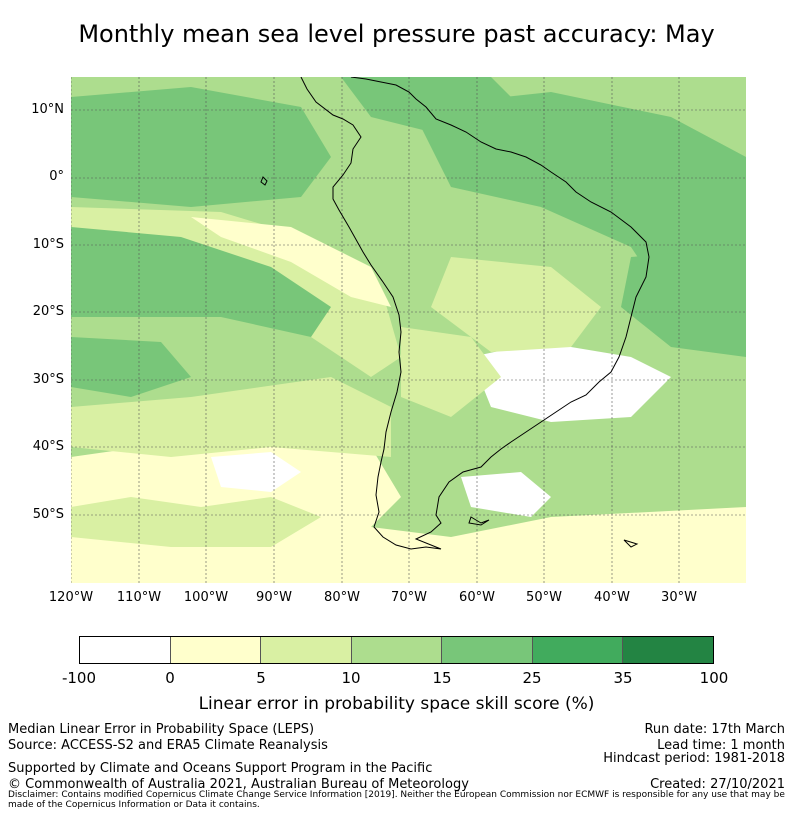  What do you see at coordinates (201, 147) in the screenshot?
I see `zone-green-nw` at bounding box center [201, 147].